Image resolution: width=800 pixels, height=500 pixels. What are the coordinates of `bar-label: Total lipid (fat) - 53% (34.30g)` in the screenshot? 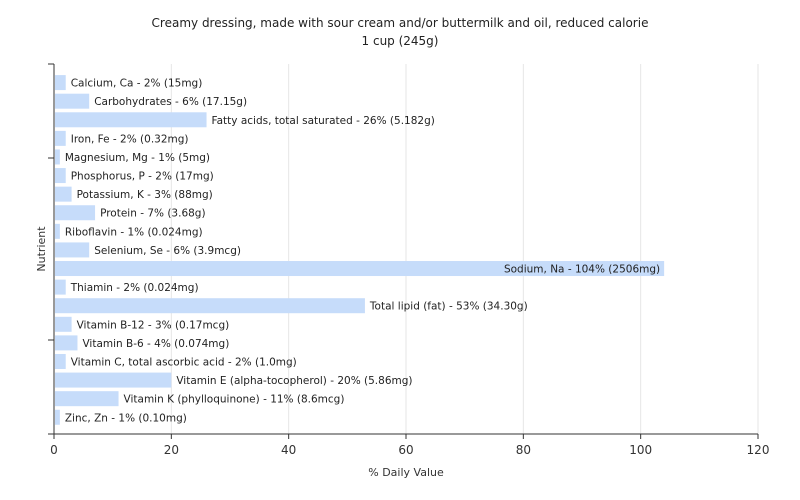 It's located at (448, 307).